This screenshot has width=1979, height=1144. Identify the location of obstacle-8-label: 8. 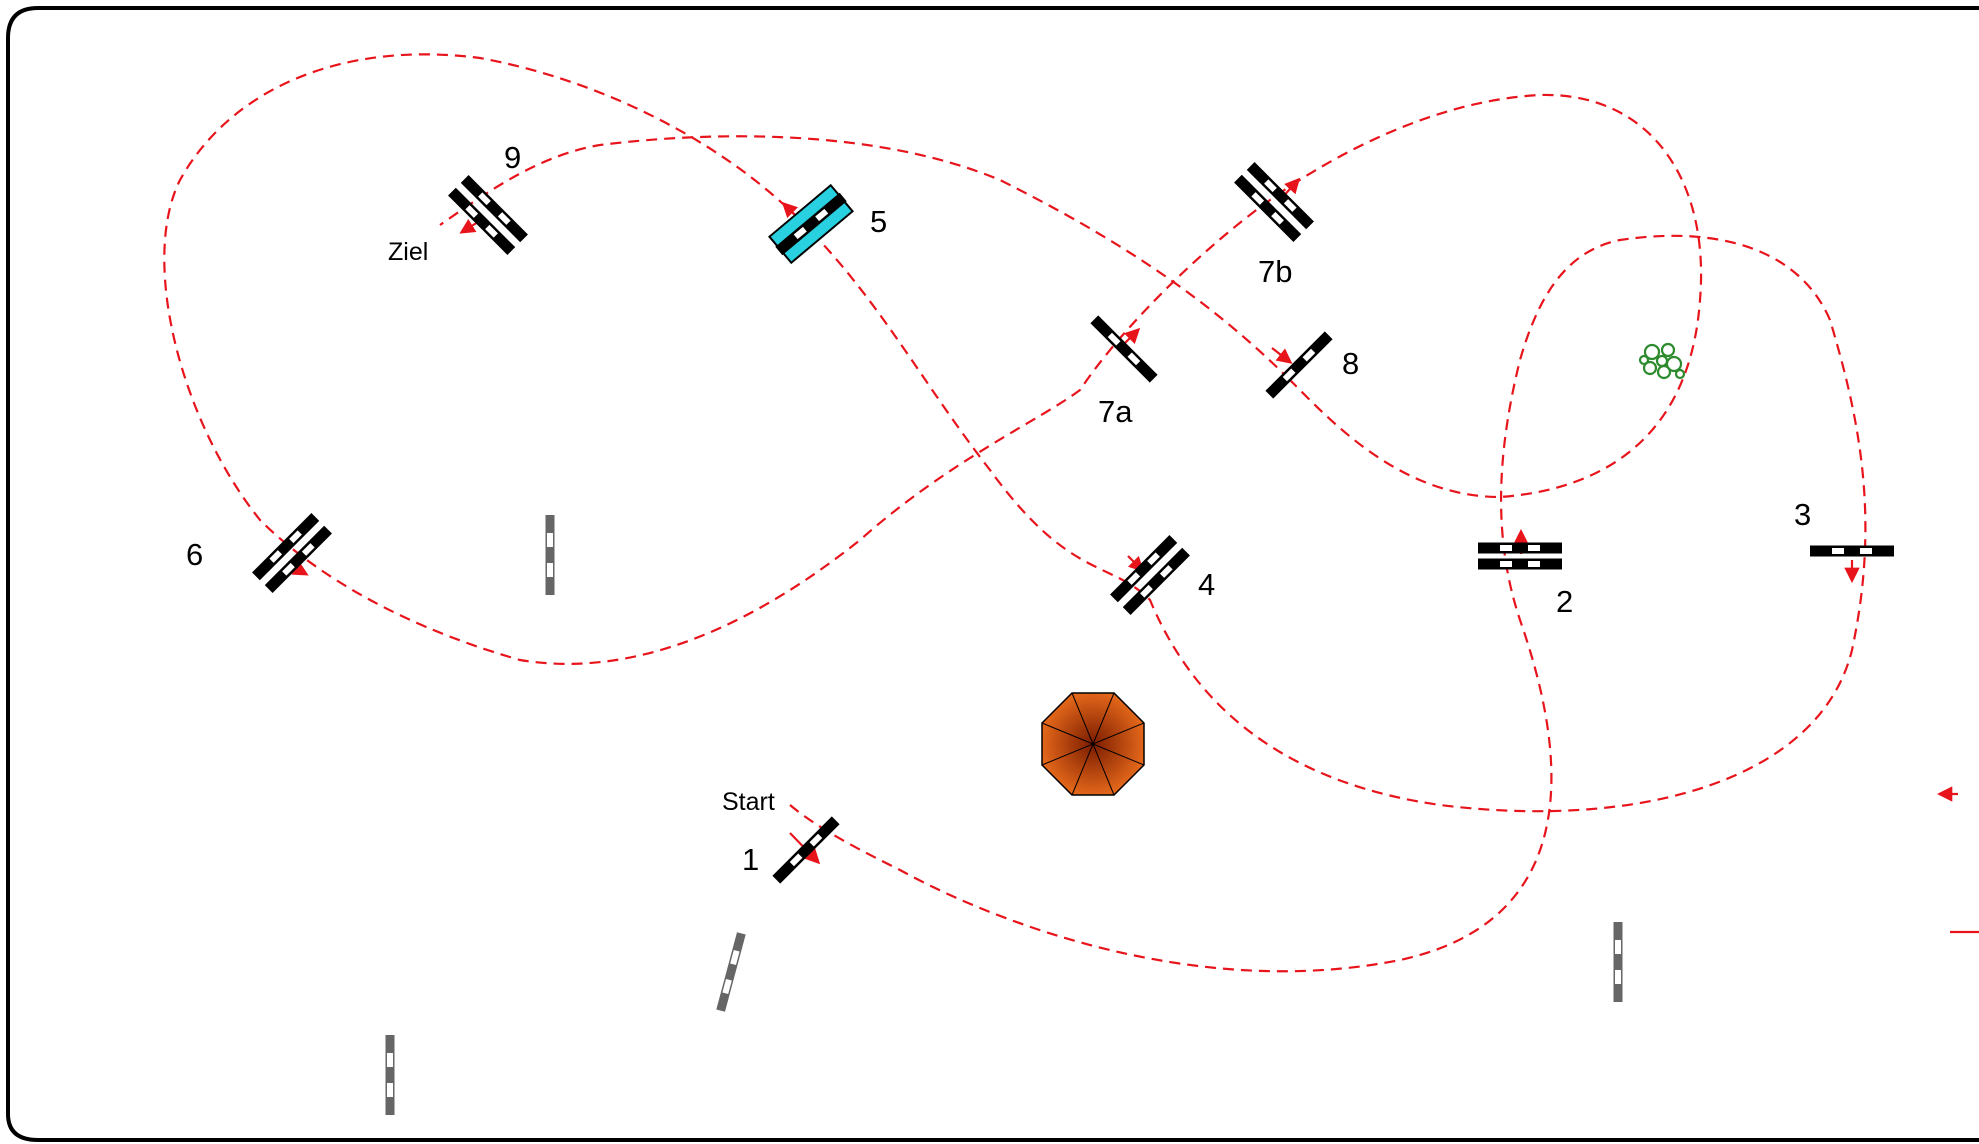
(1350, 363).